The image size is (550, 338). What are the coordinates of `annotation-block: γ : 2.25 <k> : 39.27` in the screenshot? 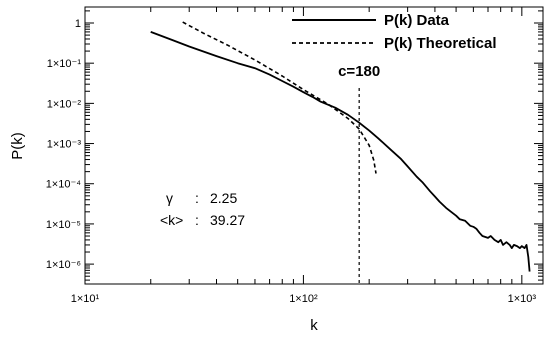 It's located at (202, 209).